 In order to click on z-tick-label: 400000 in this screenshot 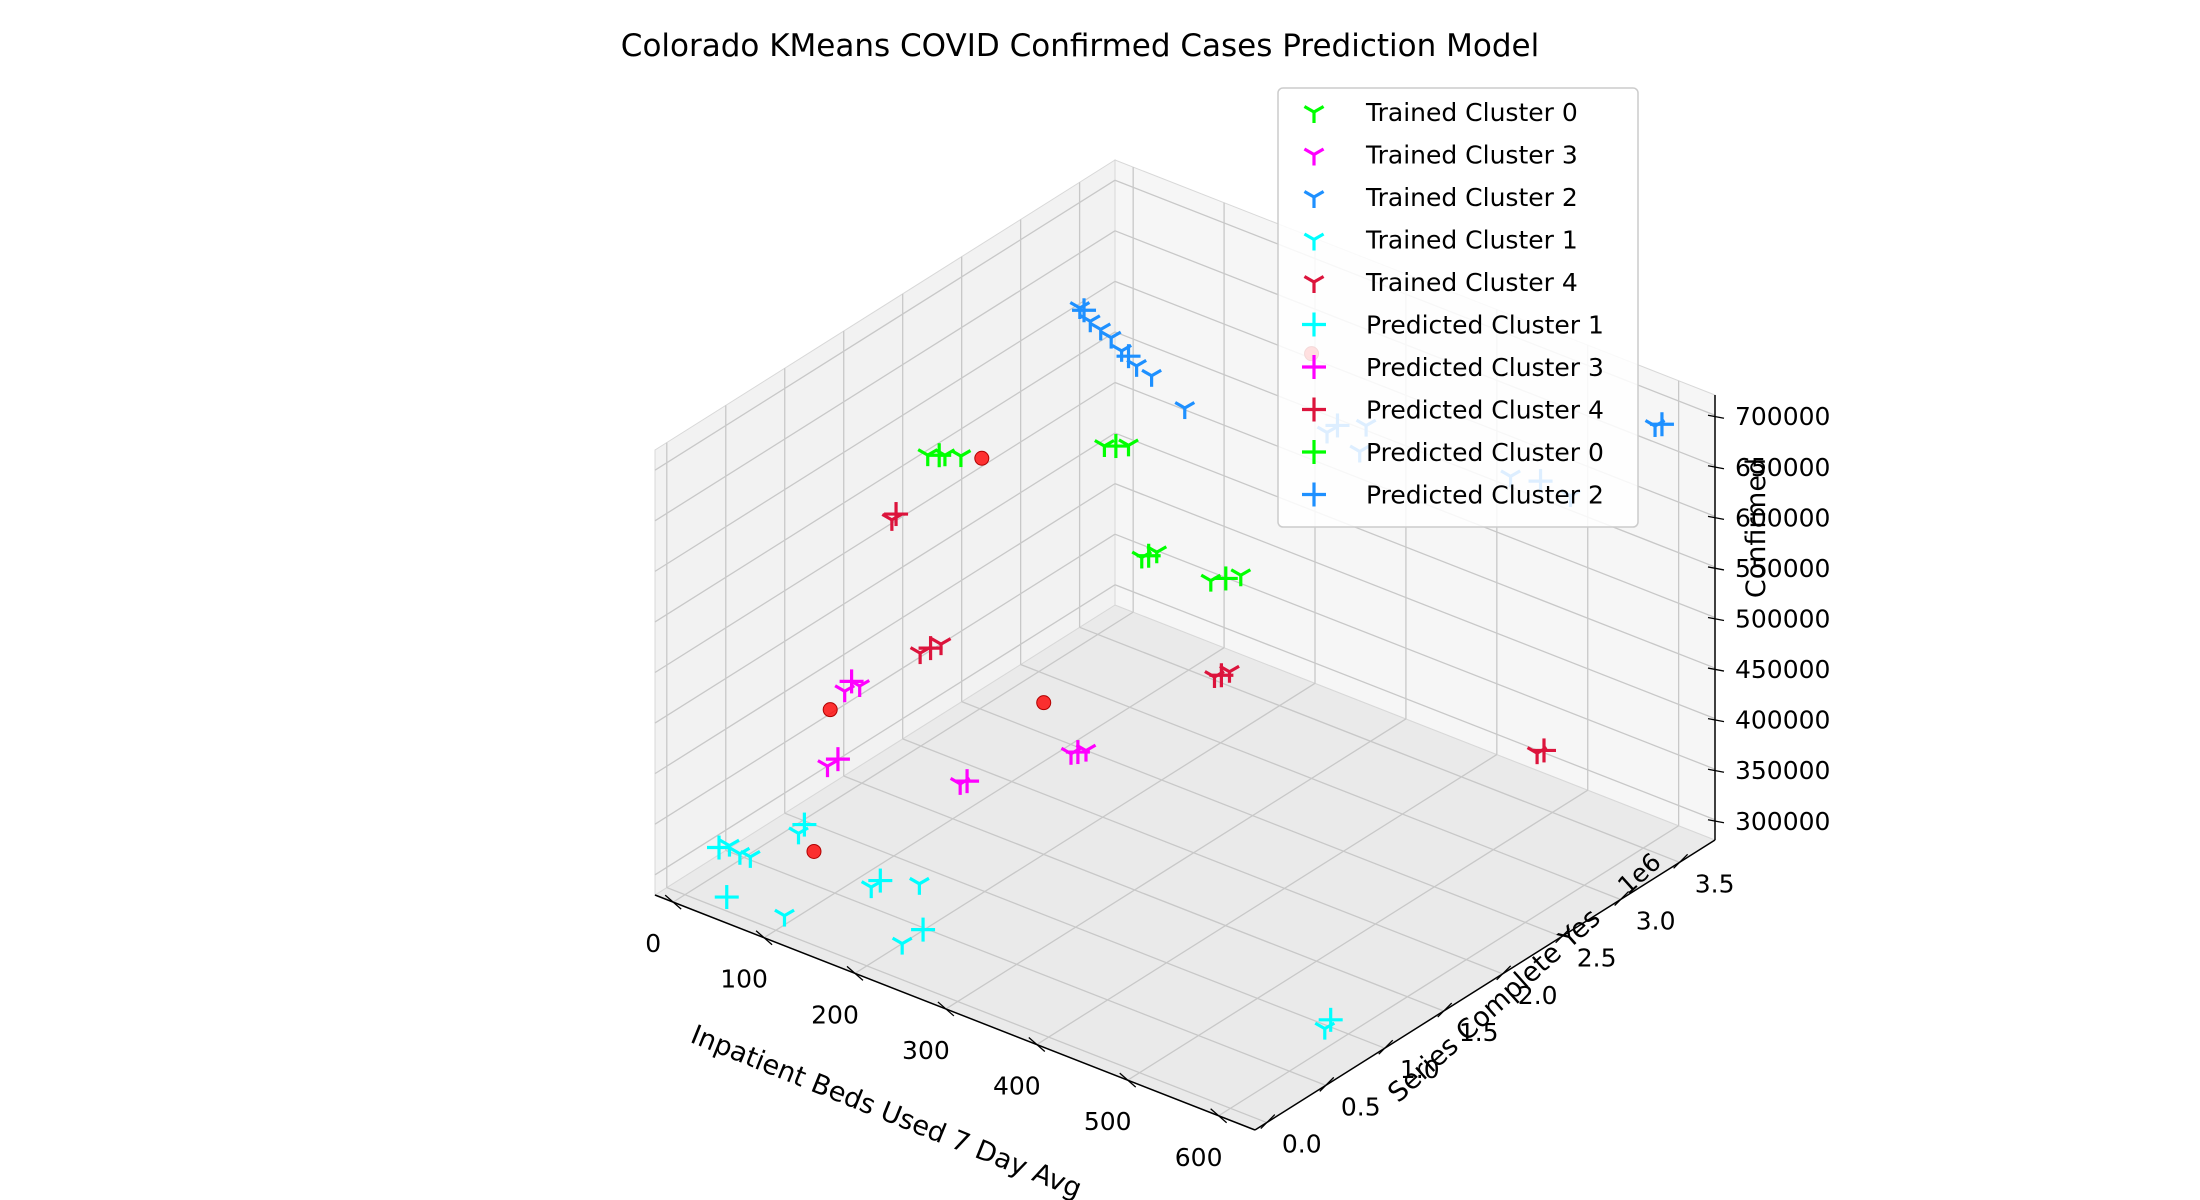, I will do `click(1782, 720)`.